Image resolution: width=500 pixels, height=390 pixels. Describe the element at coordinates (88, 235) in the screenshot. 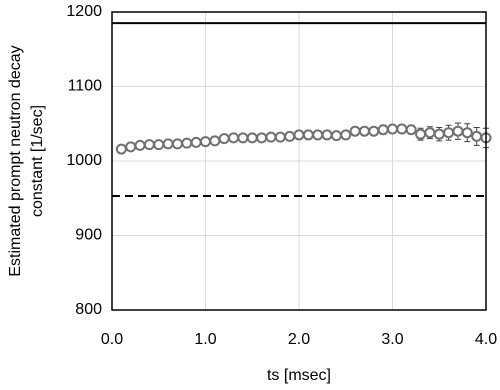

I see `y-tick-label: 900` at that location.